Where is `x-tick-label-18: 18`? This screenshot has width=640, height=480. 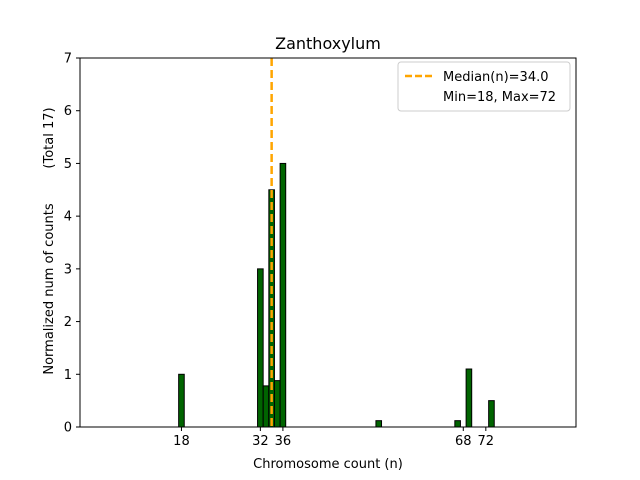 x-tick-label-18: 18 is located at coordinates (181, 441).